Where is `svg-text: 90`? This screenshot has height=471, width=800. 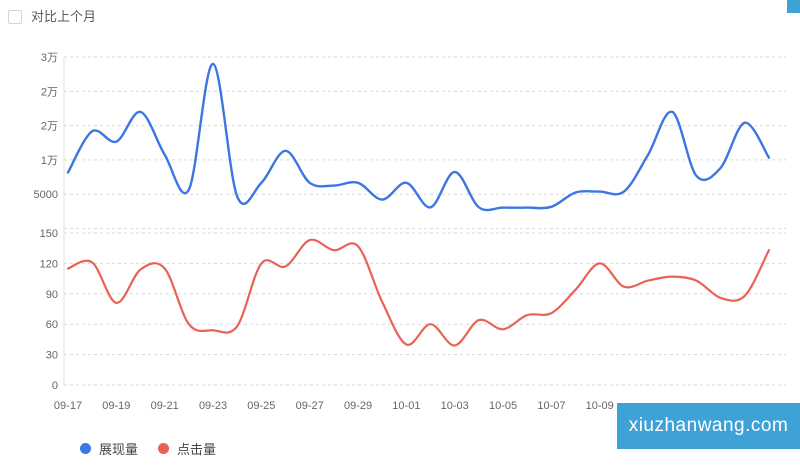
svg-text: 90 is located at coordinates (52, 295).